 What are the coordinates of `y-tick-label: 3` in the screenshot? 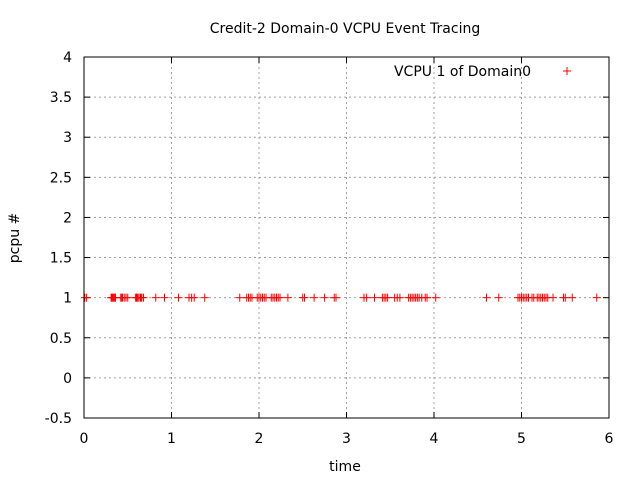 It's located at (67, 138).